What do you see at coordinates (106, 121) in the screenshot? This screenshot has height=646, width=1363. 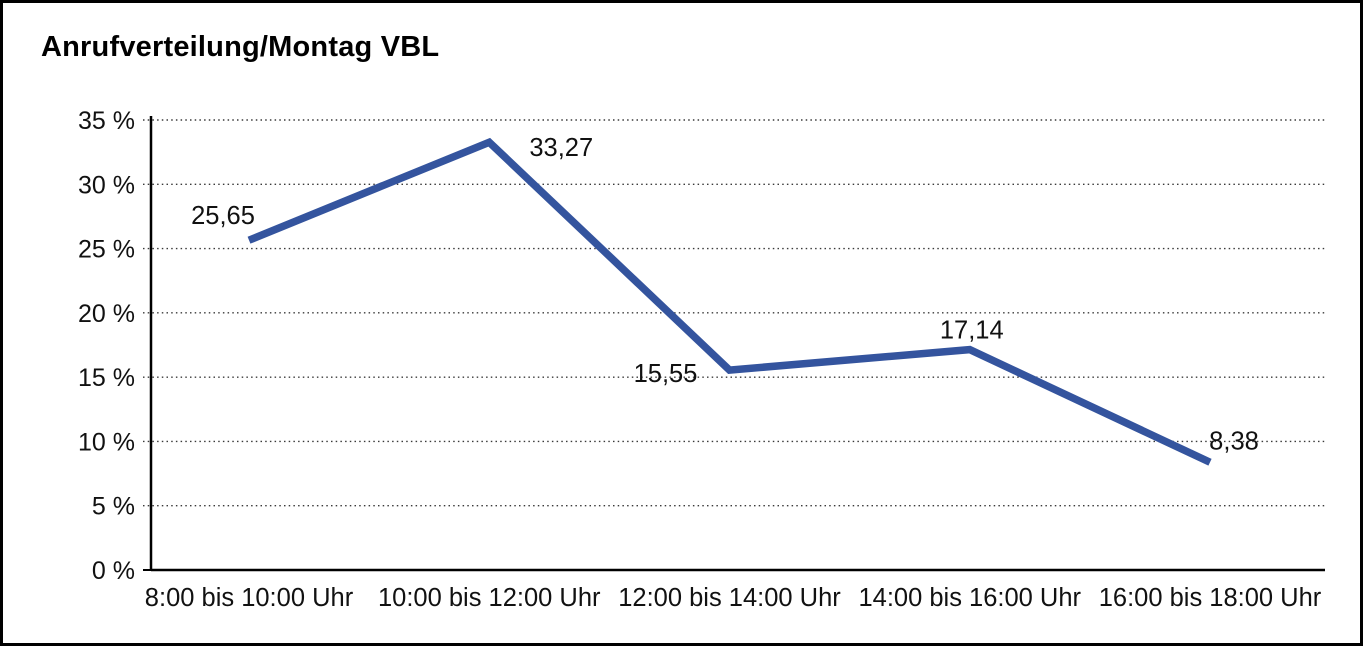 I see `y-tick-label: 35 %` at bounding box center [106, 121].